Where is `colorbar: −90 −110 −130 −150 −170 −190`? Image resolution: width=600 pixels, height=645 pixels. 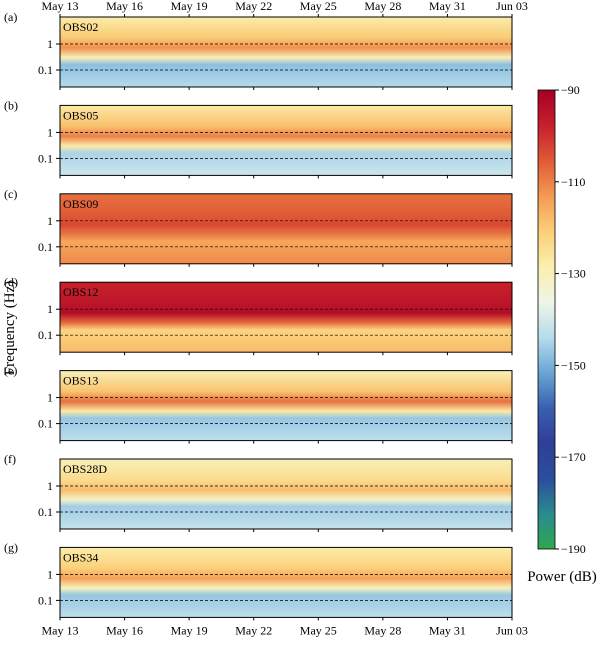
colorbar: −90 −110 −130 −150 −170 −190 is located at coordinates (561, 319).